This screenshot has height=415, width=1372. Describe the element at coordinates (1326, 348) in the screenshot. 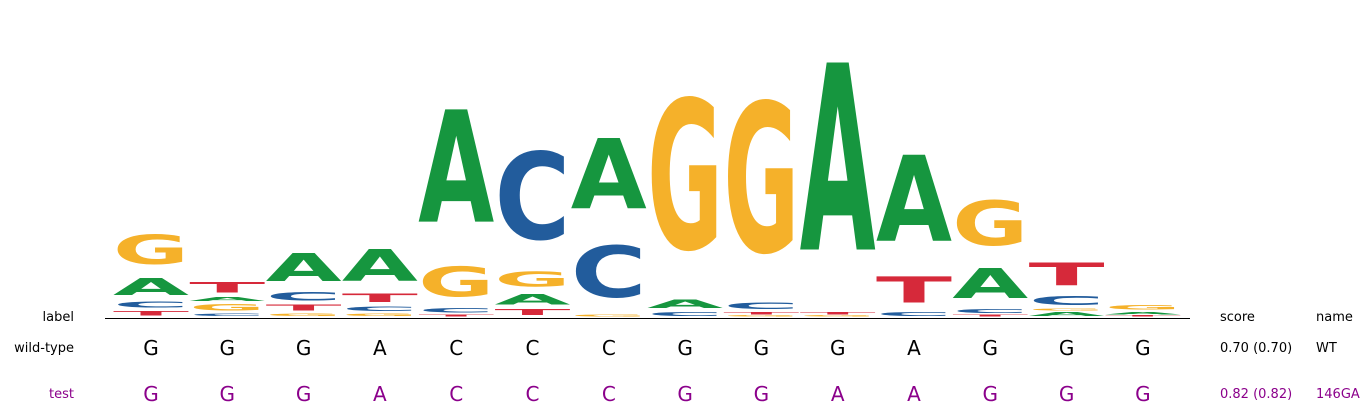

I see `wild-type-name: WT` at that location.